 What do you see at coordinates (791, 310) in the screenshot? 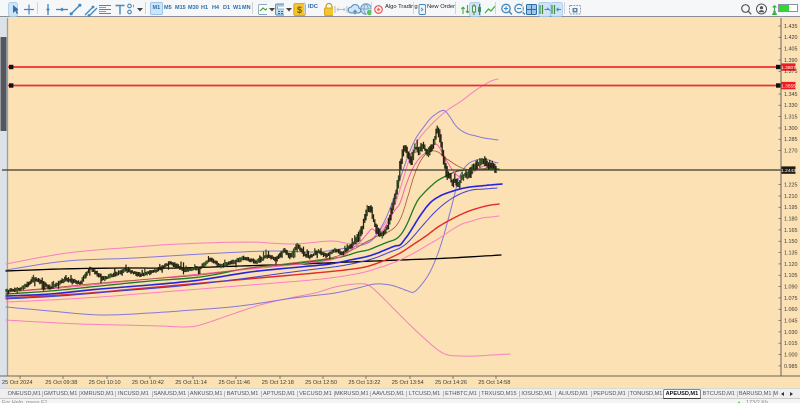
I see `svg-text: 1.060` at bounding box center [791, 310].